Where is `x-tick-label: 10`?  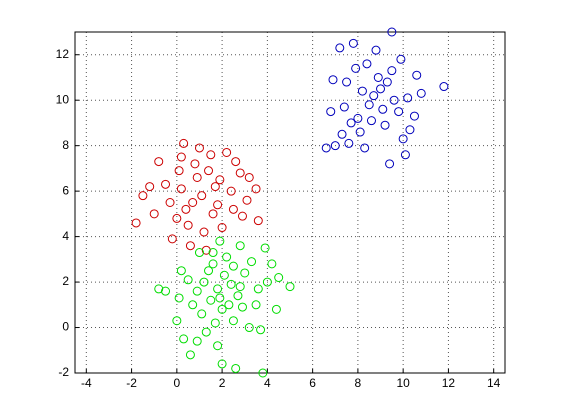 x-tick-label: 10 is located at coordinates (403, 383).